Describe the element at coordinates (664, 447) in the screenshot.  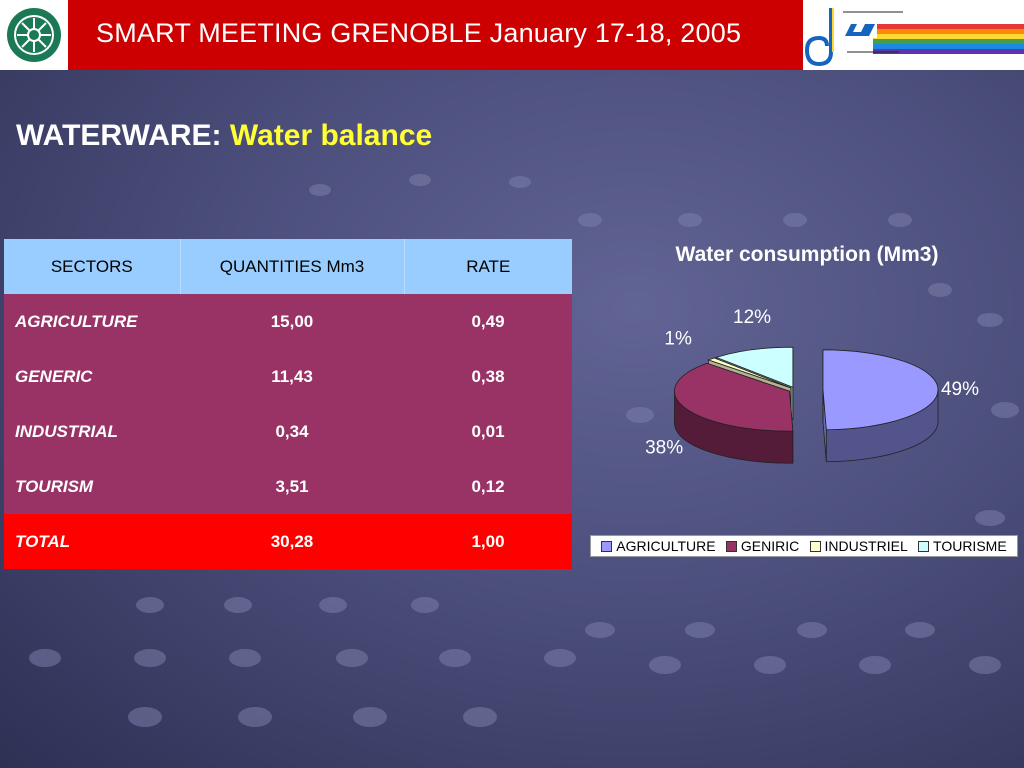
I see `pie-percent-label: 38%` at that location.